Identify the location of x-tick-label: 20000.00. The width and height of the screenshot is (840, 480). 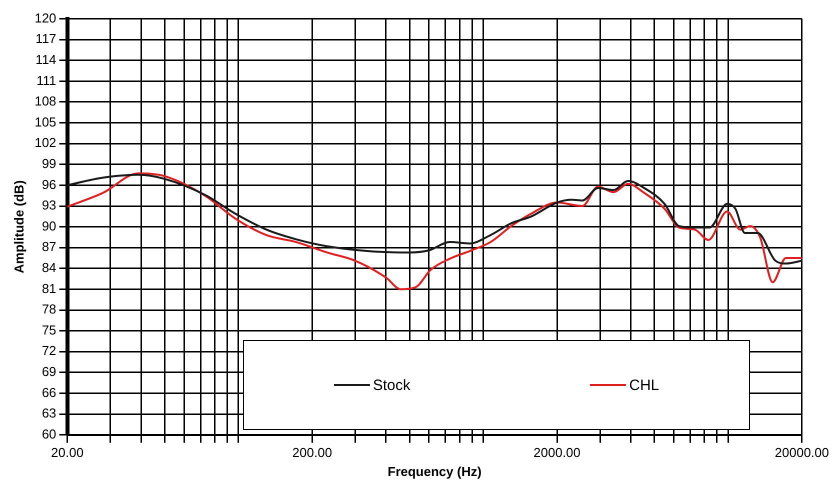
(802, 452).